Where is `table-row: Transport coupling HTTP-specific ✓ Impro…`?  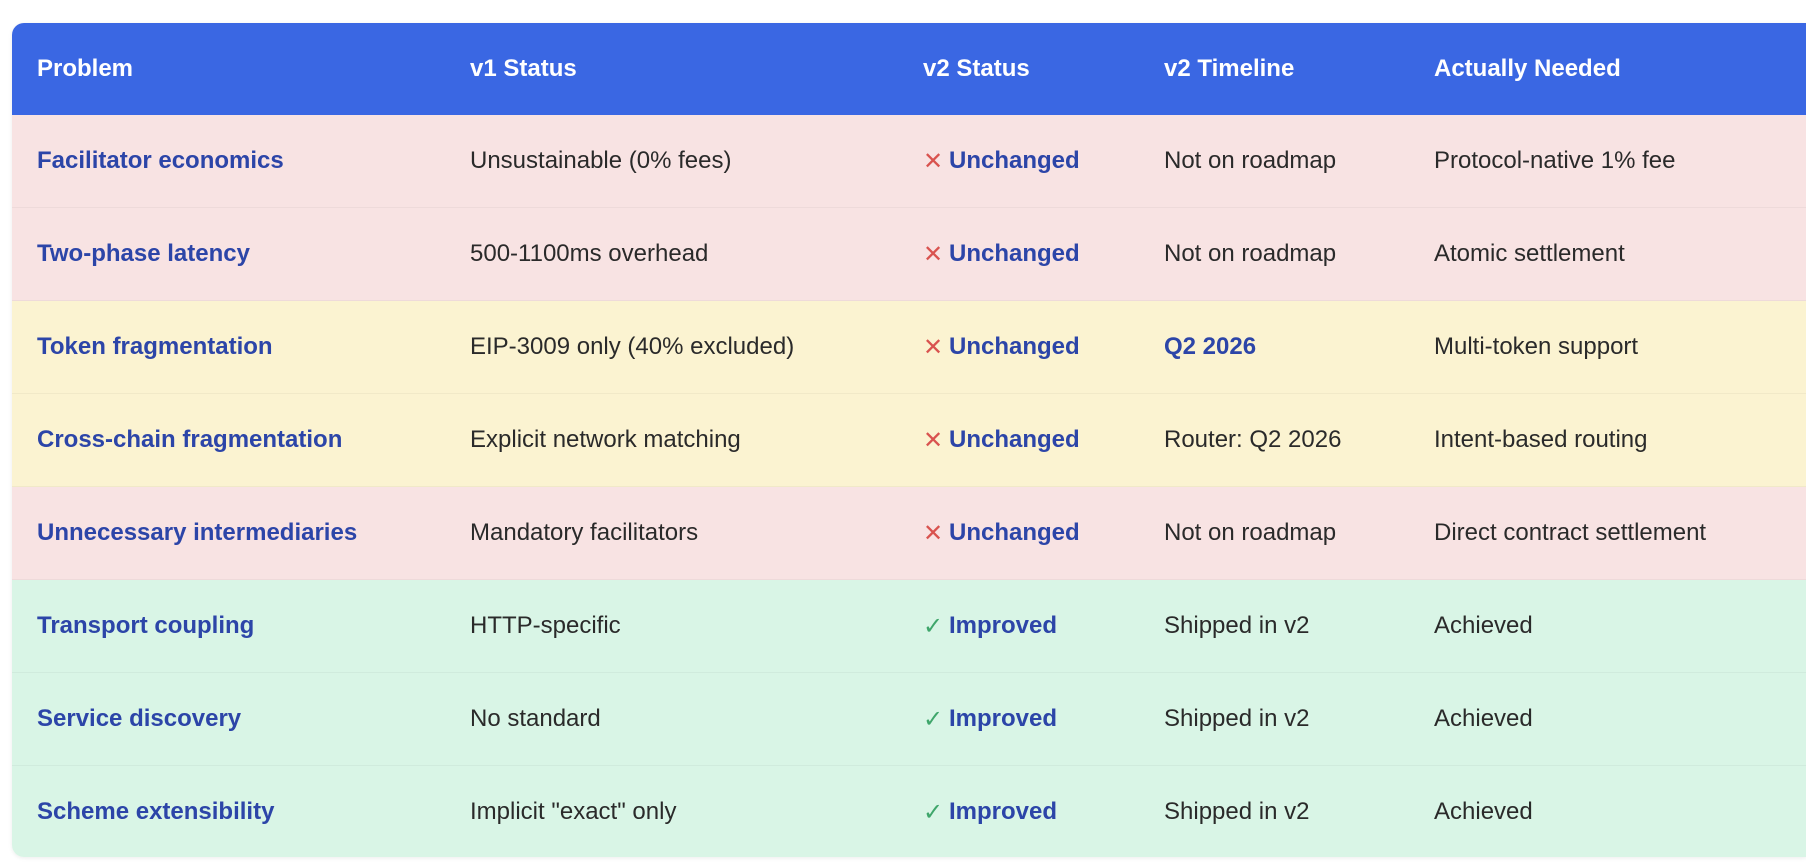 table-row: Transport coupling HTTP-specific ✓ Impro… is located at coordinates (909, 626).